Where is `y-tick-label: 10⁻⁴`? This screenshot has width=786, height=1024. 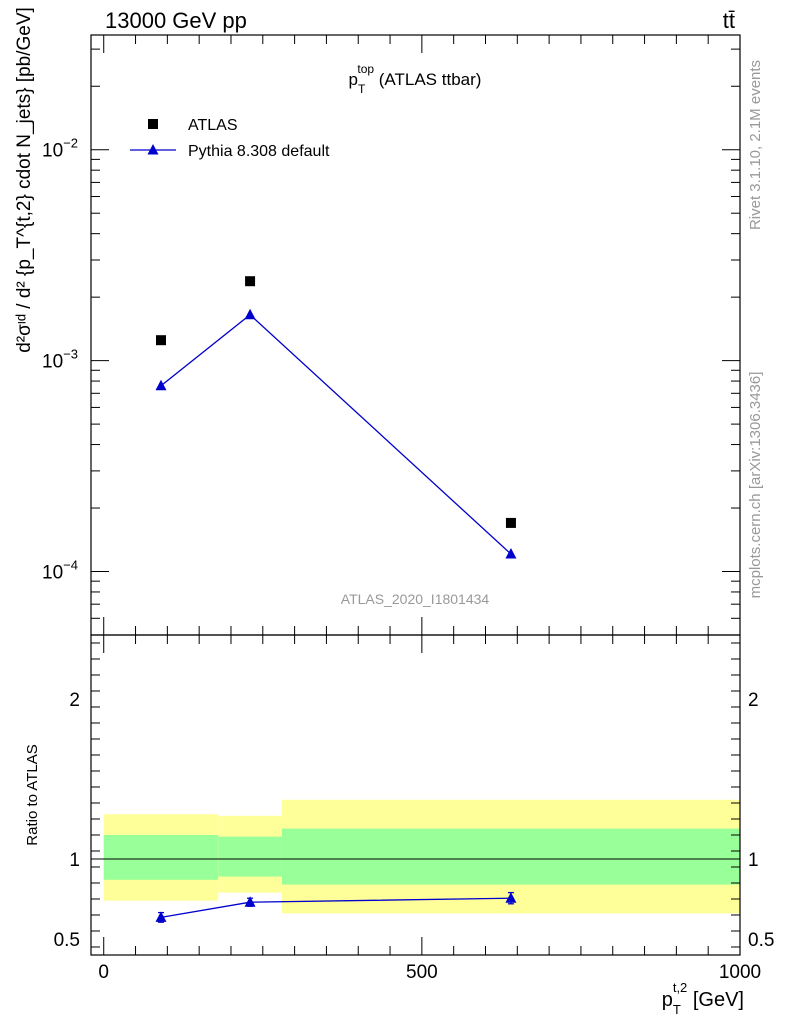
y-tick-label: 10⁻⁴ is located at coordinates (60, 571).